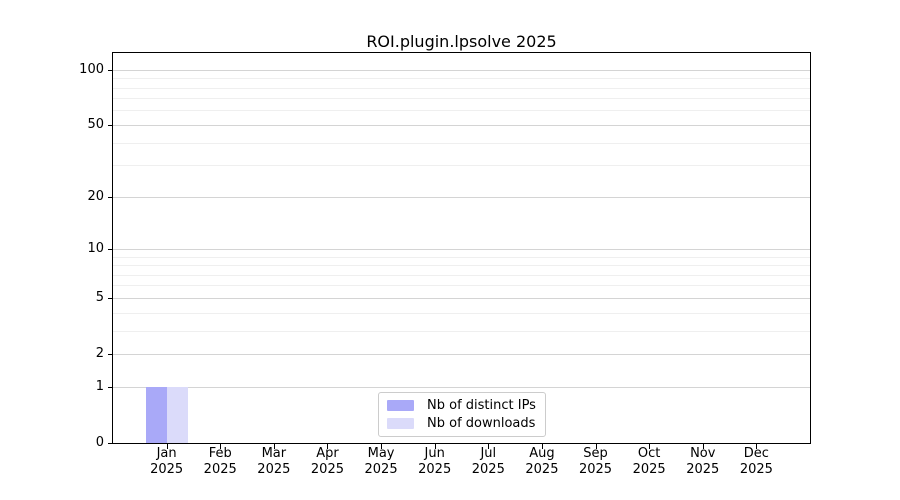 This screenshot has width=900, height=500. Describe the element at coordinates (177, 415) in the screenshot. I see `bar-downloads-jan` at that location.